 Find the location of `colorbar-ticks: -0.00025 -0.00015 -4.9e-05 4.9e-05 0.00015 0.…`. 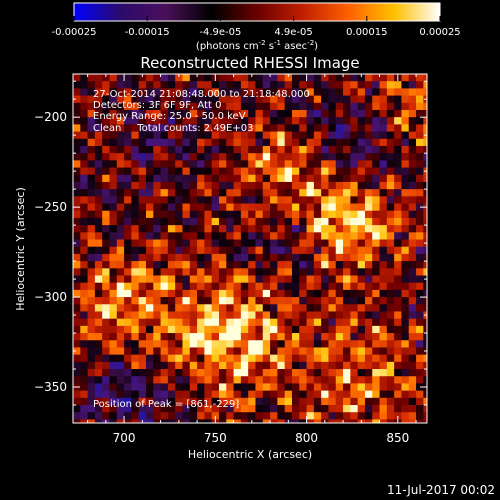

colorbar-ticks: -0.00025 -0.00015 -4.9e-05 4.9e-05 0.00015 0.… is located at coordinates (256, 27).